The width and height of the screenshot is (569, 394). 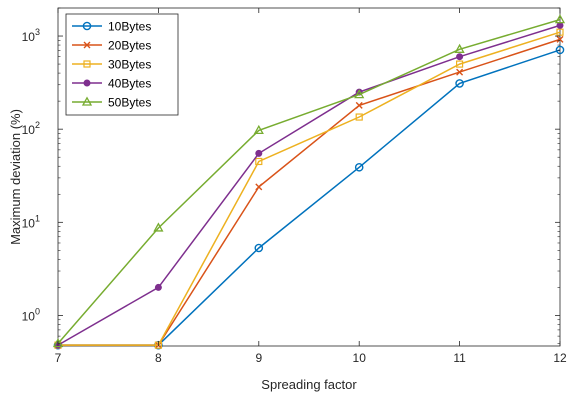 I want to click on legend-item: 50Bytes, so click(x=111, y=103).